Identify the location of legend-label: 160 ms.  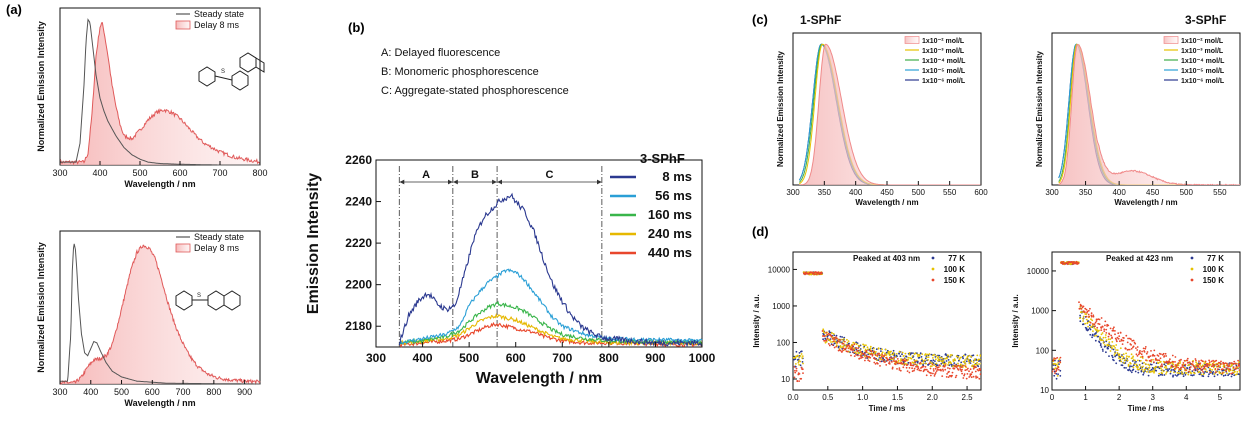
(670, 214).